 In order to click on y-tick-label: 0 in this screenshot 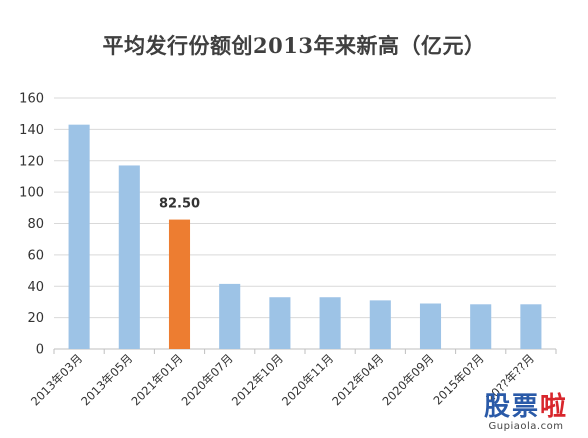, I will do `click(40, 350)`.